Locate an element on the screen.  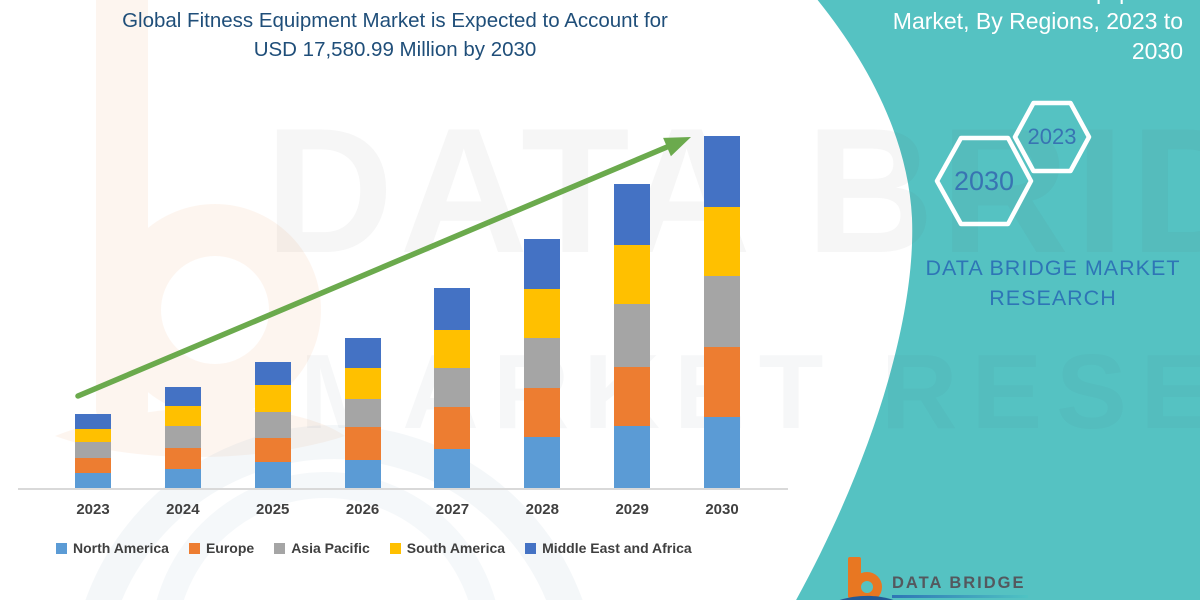
legend-item: South America is located at coordinates (447, 548).